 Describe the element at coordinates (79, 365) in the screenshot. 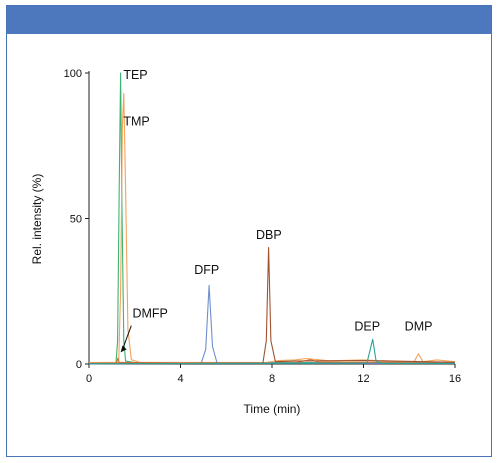

I see `y-tick-label: 0` at that location.